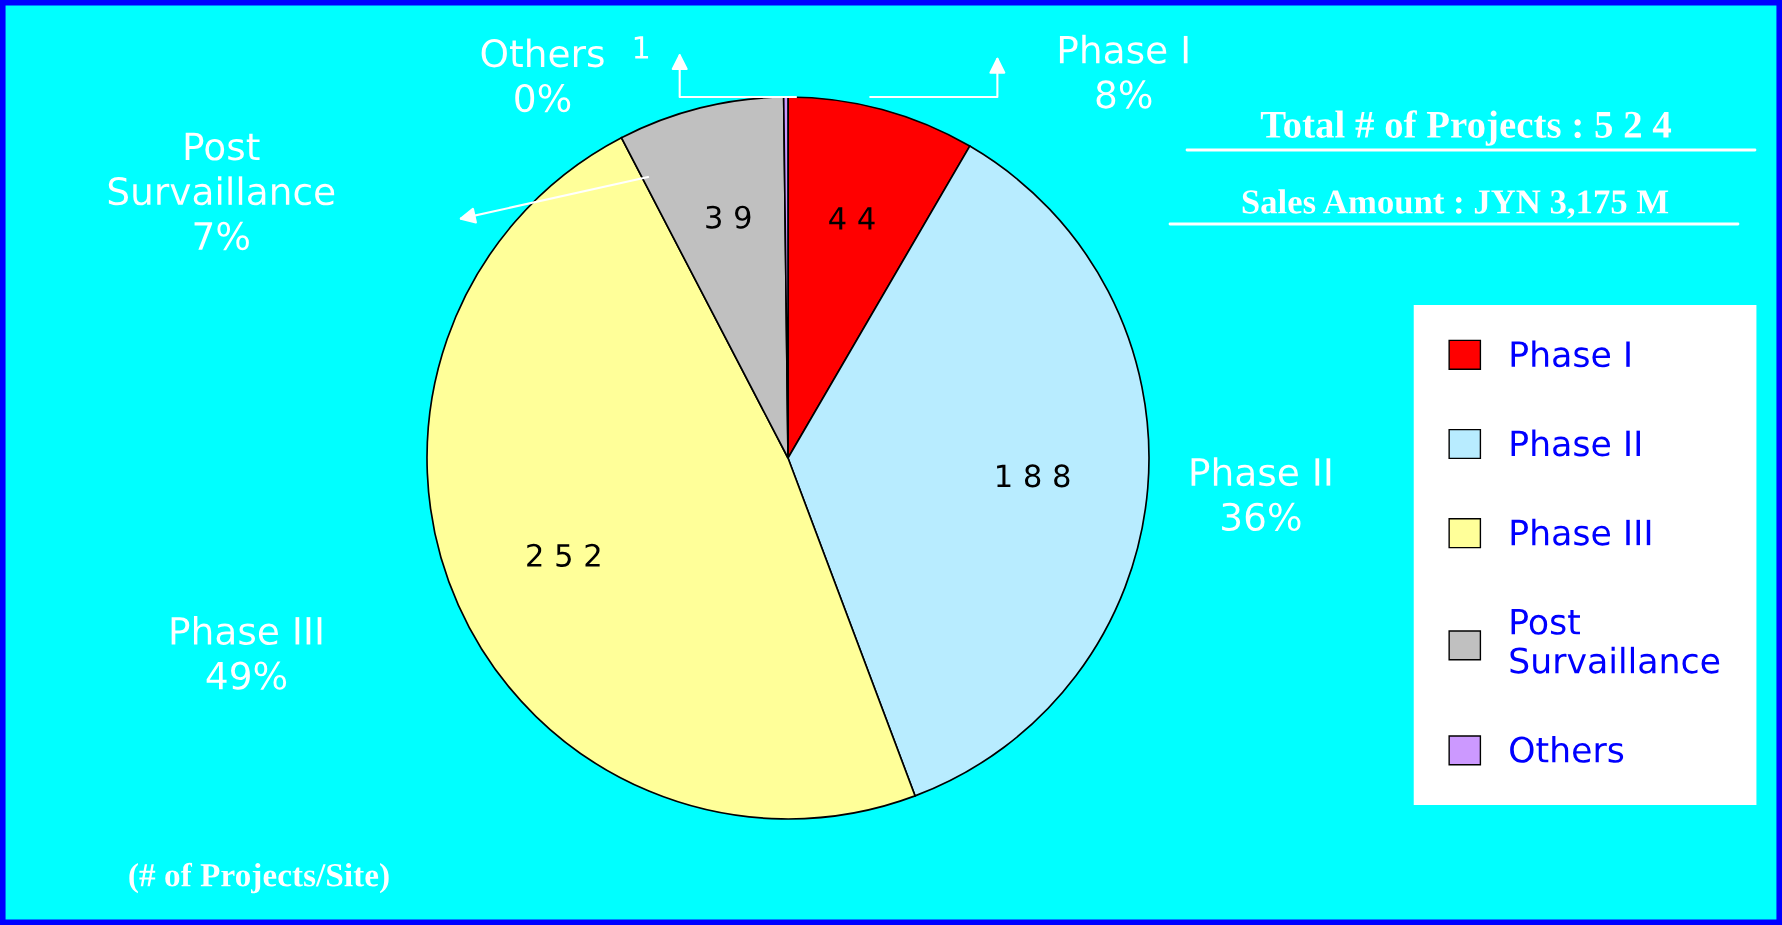  What do you see at coordinates (1615, 641) in the screenshot?
I see `legend-label: Post Survaillance` at bounding box center [1615, 641].